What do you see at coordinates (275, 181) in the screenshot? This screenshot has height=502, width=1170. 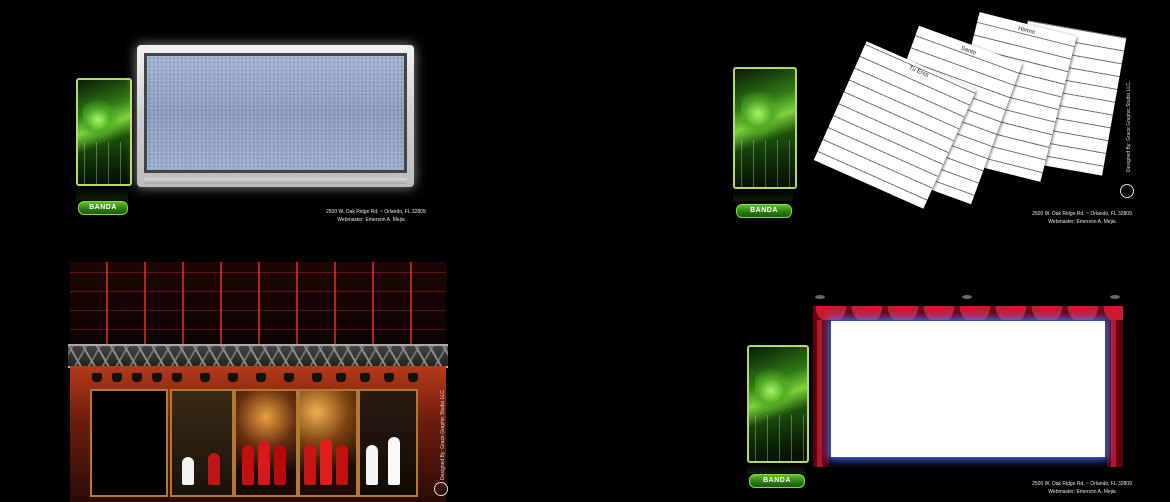 I see `tv-control-bar` at bounding box center [275, 181].